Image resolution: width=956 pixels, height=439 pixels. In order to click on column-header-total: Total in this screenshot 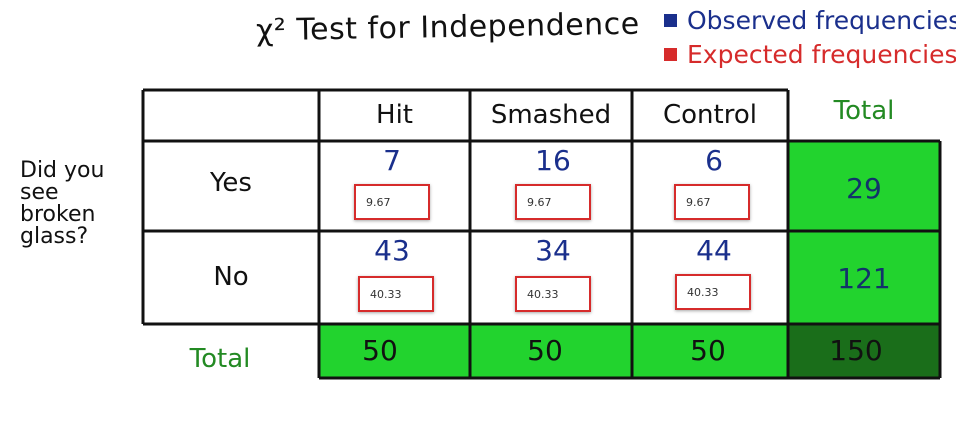, I will do `click(864, 111)`.